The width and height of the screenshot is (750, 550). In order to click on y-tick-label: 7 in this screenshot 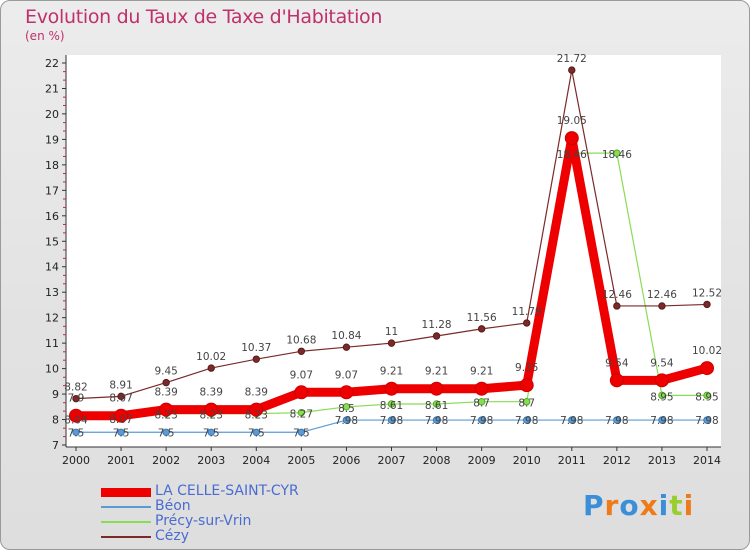, I will do `click(55, 445)`.